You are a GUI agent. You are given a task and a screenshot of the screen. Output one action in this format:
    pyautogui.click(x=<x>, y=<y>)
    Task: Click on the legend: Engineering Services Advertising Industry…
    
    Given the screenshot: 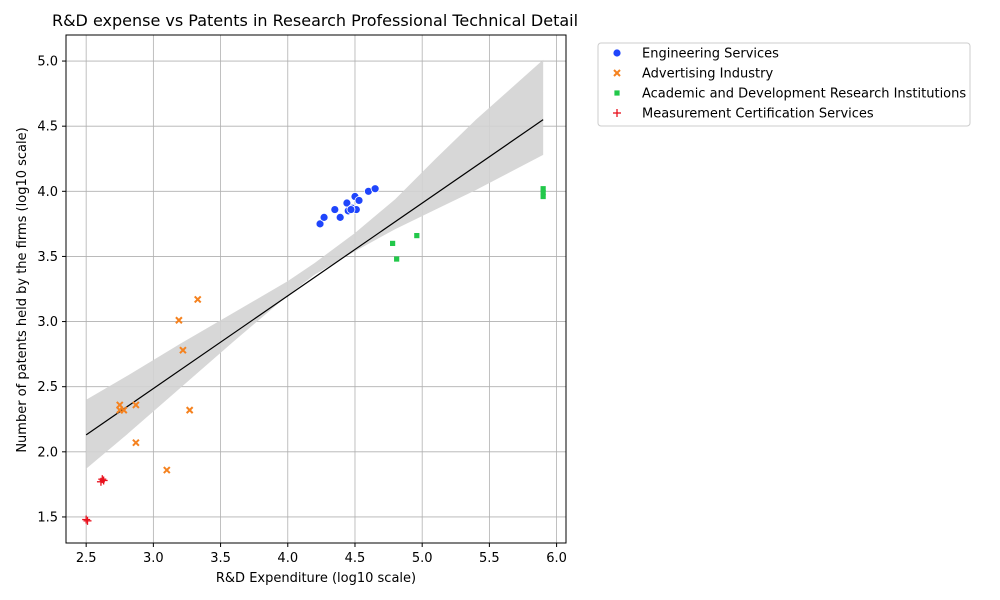 What is the action you would take?
    pyautogui.click(x=784, y=84)
    